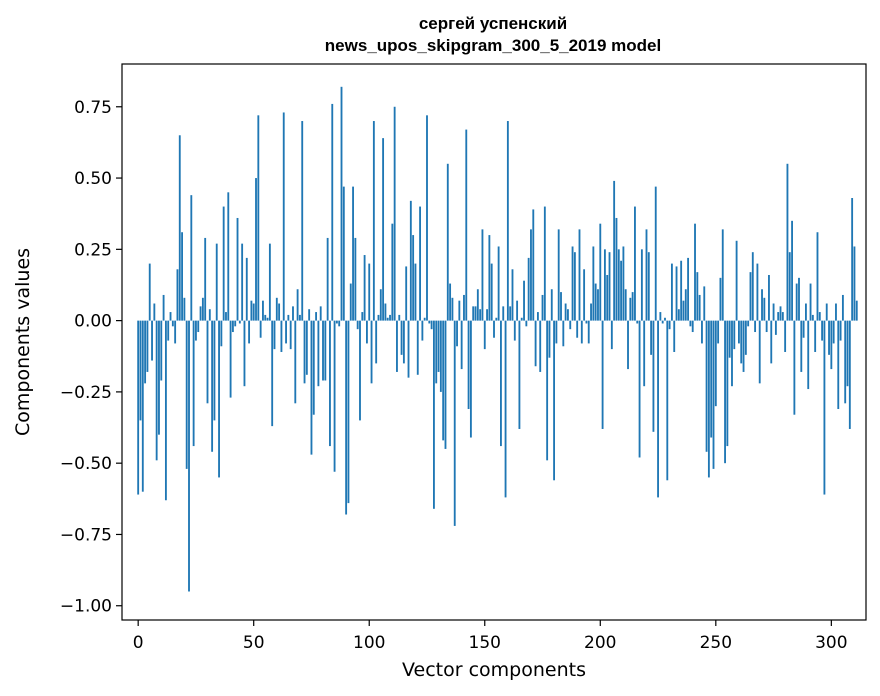 The height and width of the screenshot is (696, 880). Describe the element at coordinates (369, 643) in the screenshot. I see `x-tick-label: 100` at that location.